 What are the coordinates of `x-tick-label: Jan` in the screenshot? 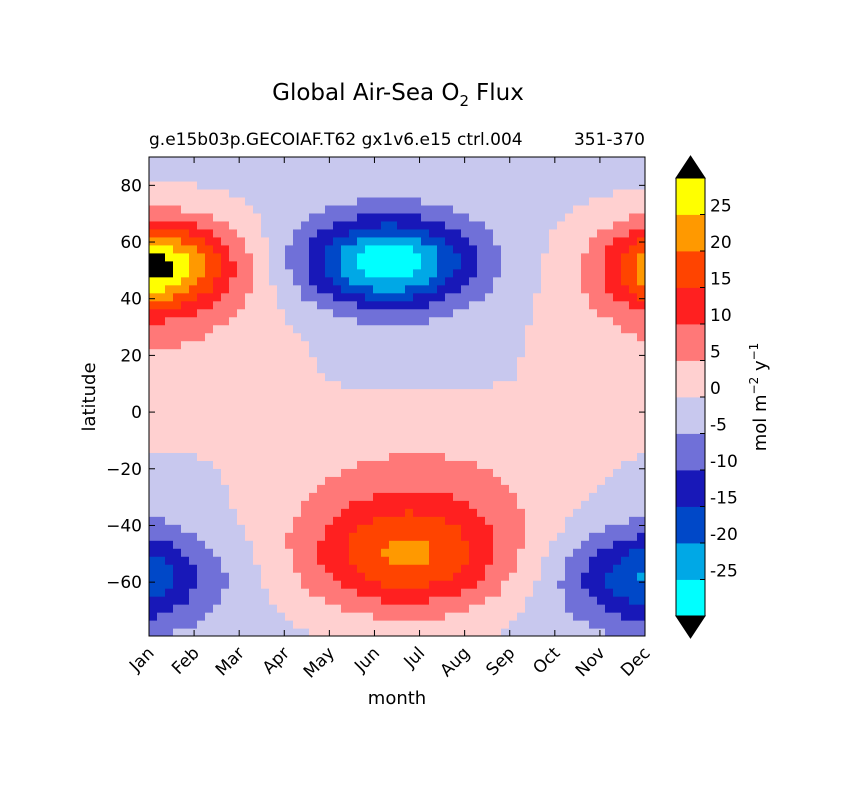 It's located at (141, 659).